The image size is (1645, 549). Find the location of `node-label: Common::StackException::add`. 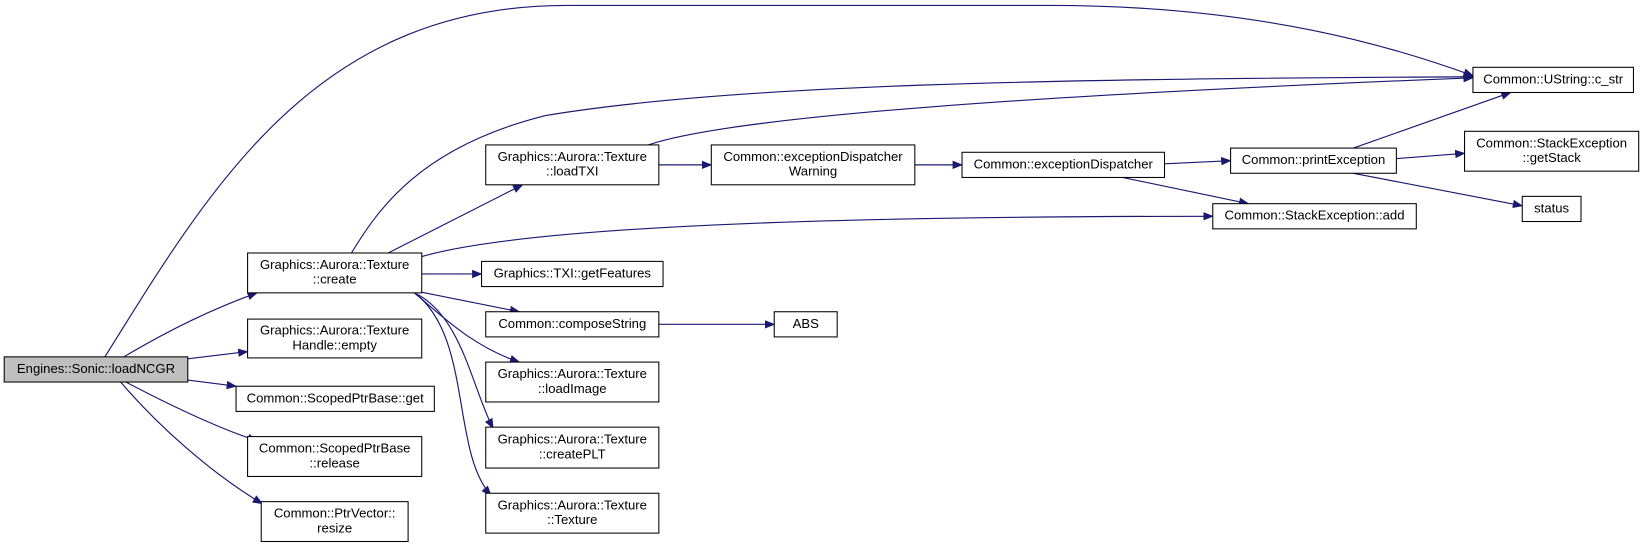

node-label: Common::StackException::add is located at coordinates (1315, 215).